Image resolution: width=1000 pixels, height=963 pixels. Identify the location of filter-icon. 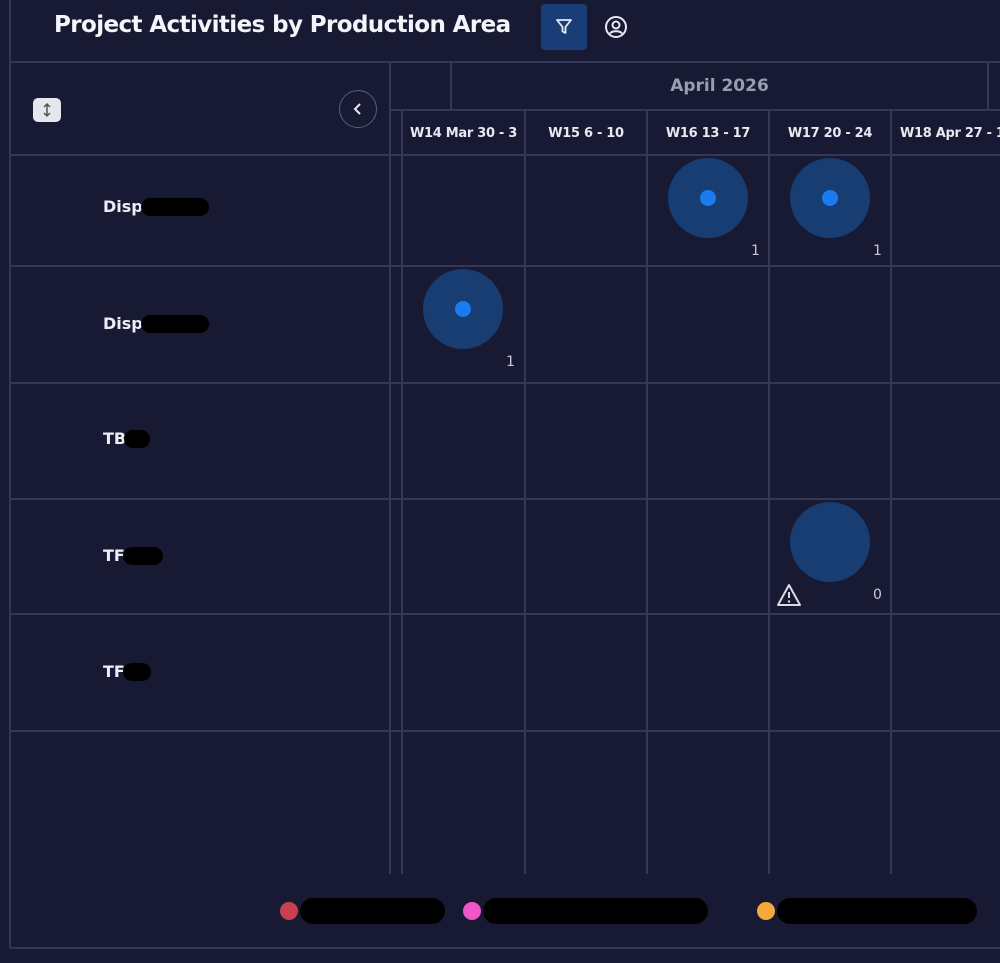
(564, 26).